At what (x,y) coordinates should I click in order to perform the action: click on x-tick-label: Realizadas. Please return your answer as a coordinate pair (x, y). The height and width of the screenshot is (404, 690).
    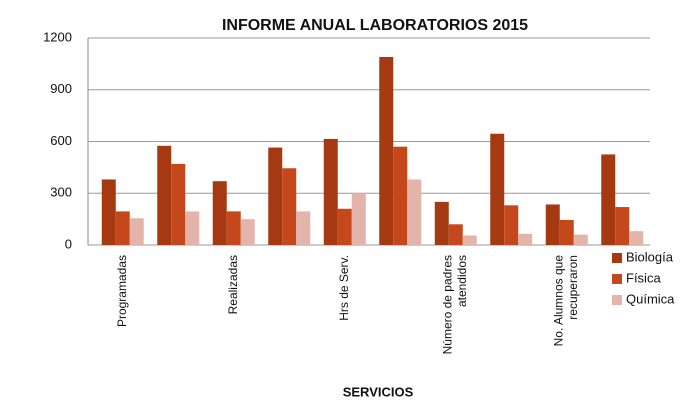
    Looking at the image, I should click on (233, 284).